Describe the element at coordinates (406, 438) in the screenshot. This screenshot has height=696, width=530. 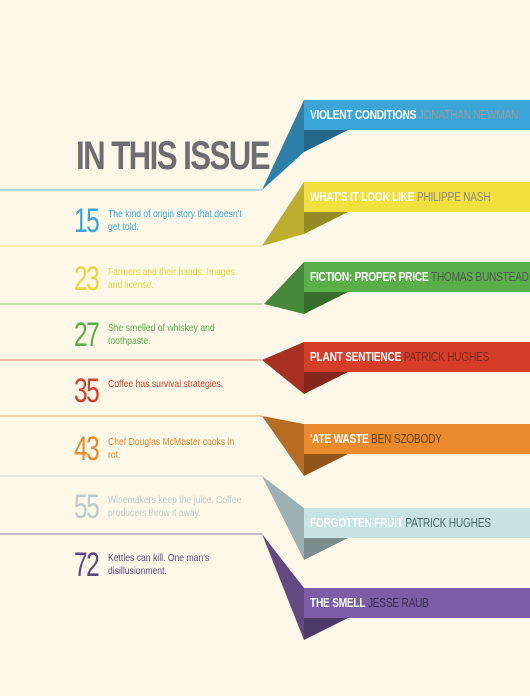
I see `article-author: BEN SZOBODY` at that location.